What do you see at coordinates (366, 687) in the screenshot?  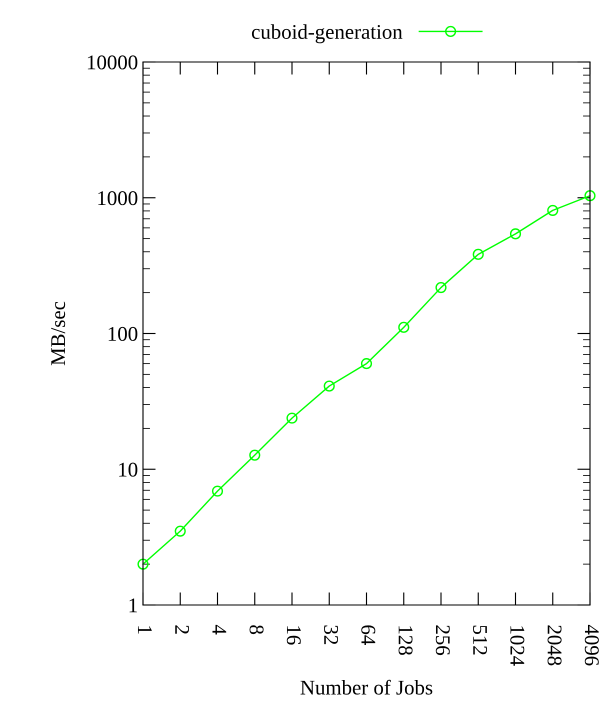 I see `x-axis-title: Number of Jobs` at bounding box center [366, 687].